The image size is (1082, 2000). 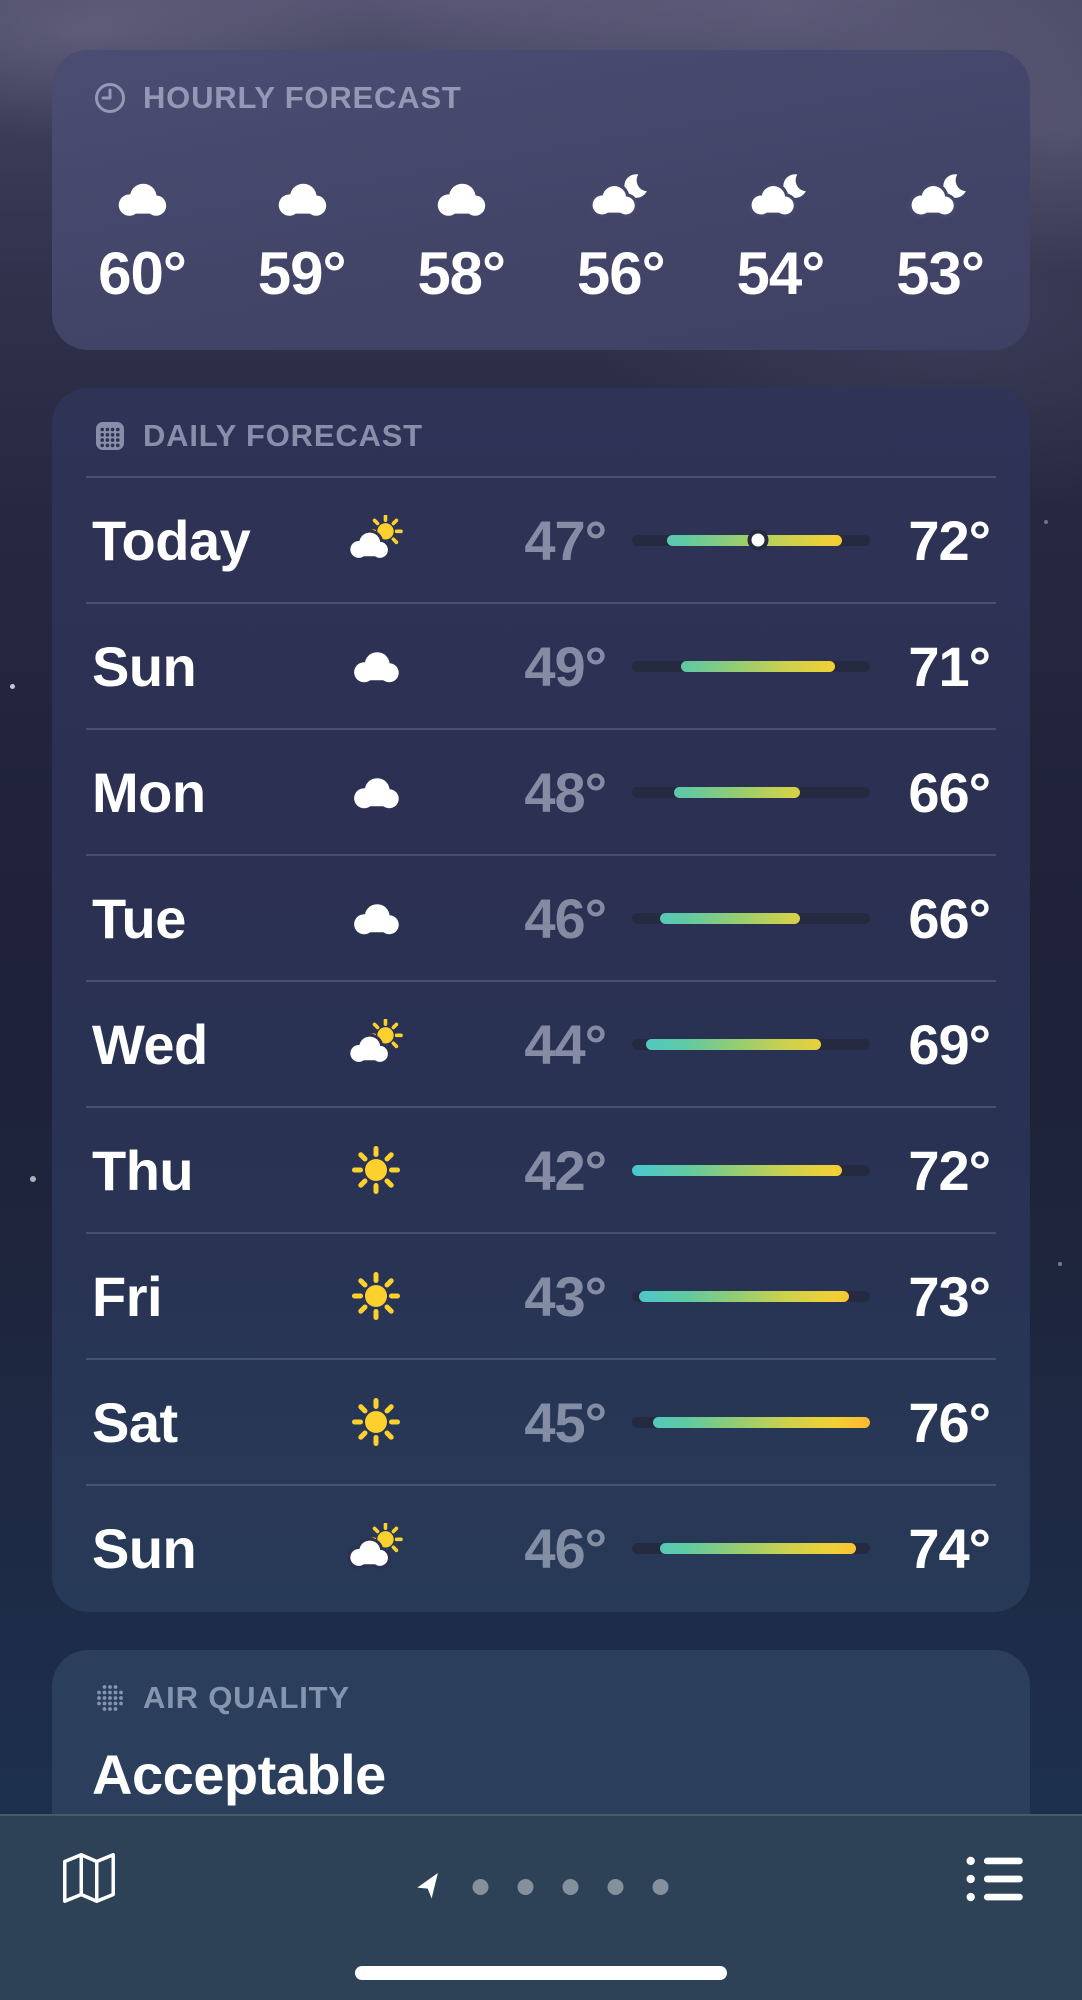 What do you see at coordinates (110, 98) in the screenshot?
I see `clock-icon` at bounding box center [110, 98].